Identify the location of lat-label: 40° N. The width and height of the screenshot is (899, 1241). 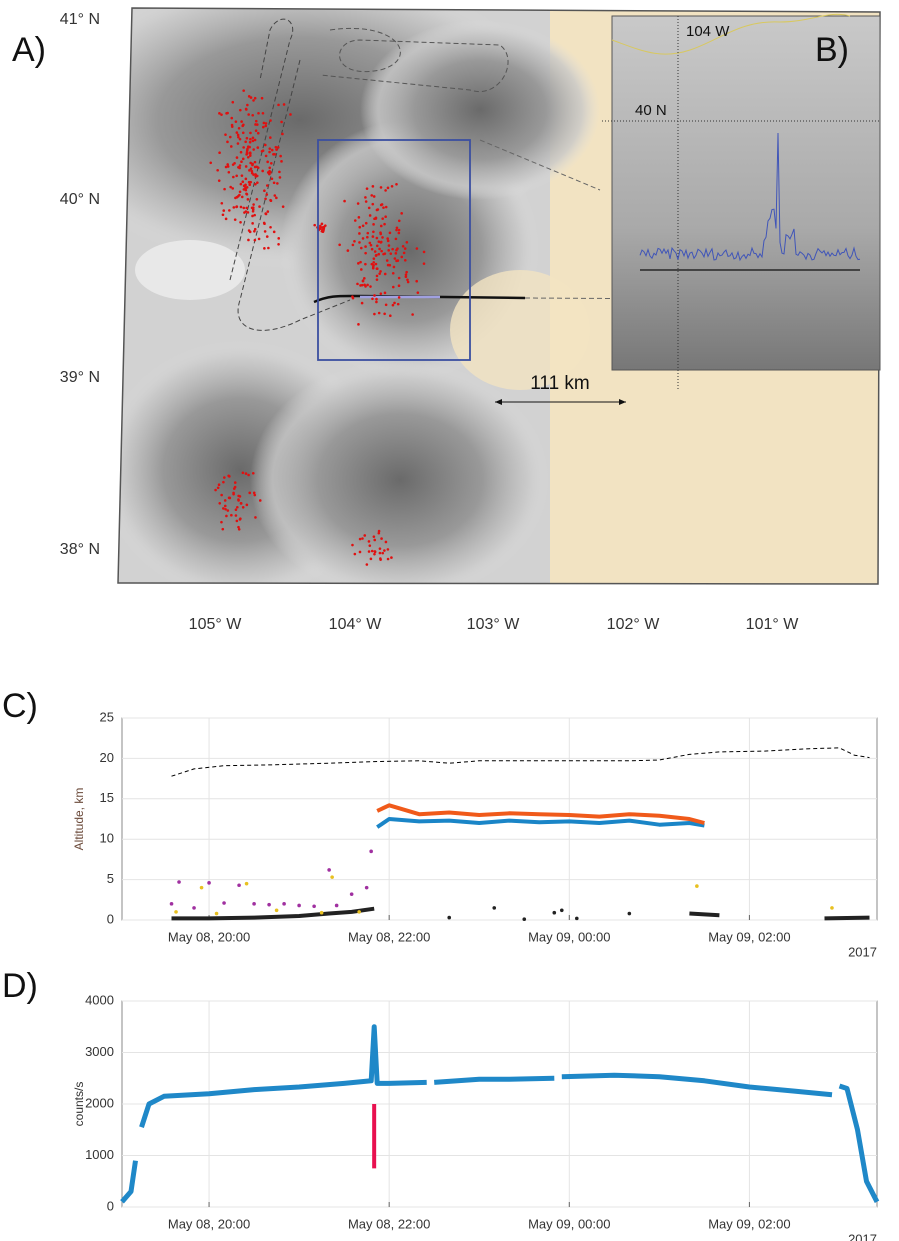
(80, 199).